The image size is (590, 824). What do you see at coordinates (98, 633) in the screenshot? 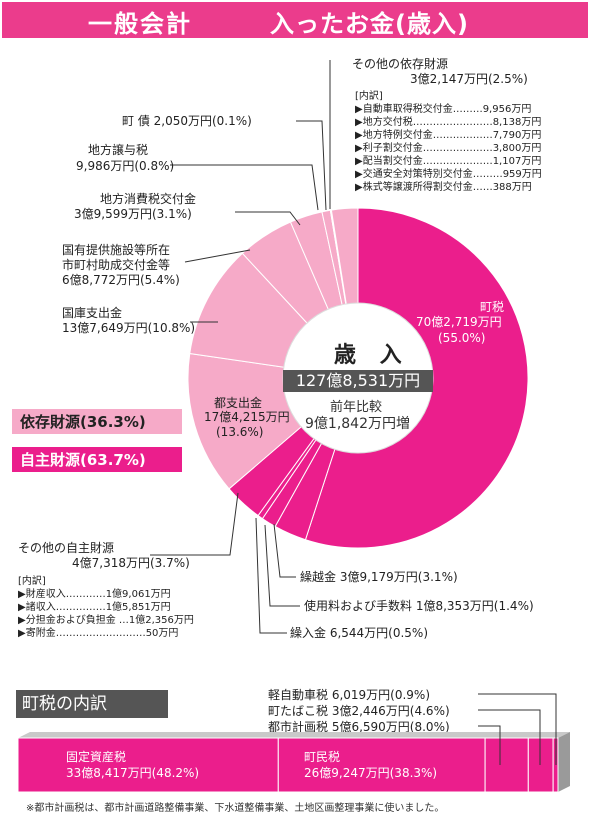
I see `jishu-breakdown-item: ▶寄附金………………………50万円` at bounding box center [98, 633].